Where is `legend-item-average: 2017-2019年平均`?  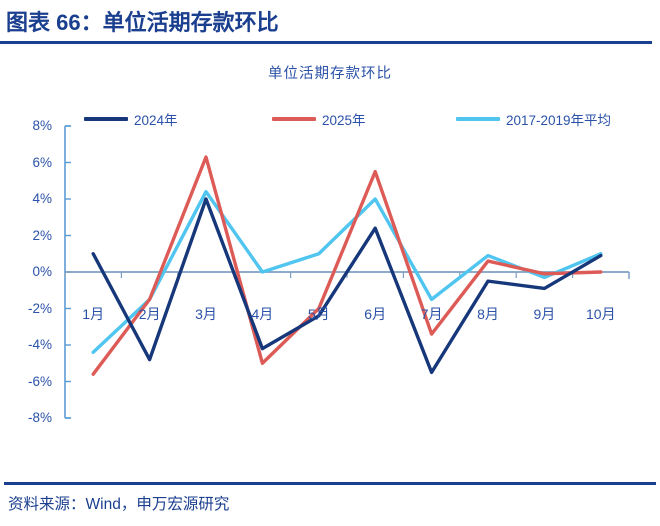 legend-item-average: 2017-2019年平均 is located at coordinates (533, 119).